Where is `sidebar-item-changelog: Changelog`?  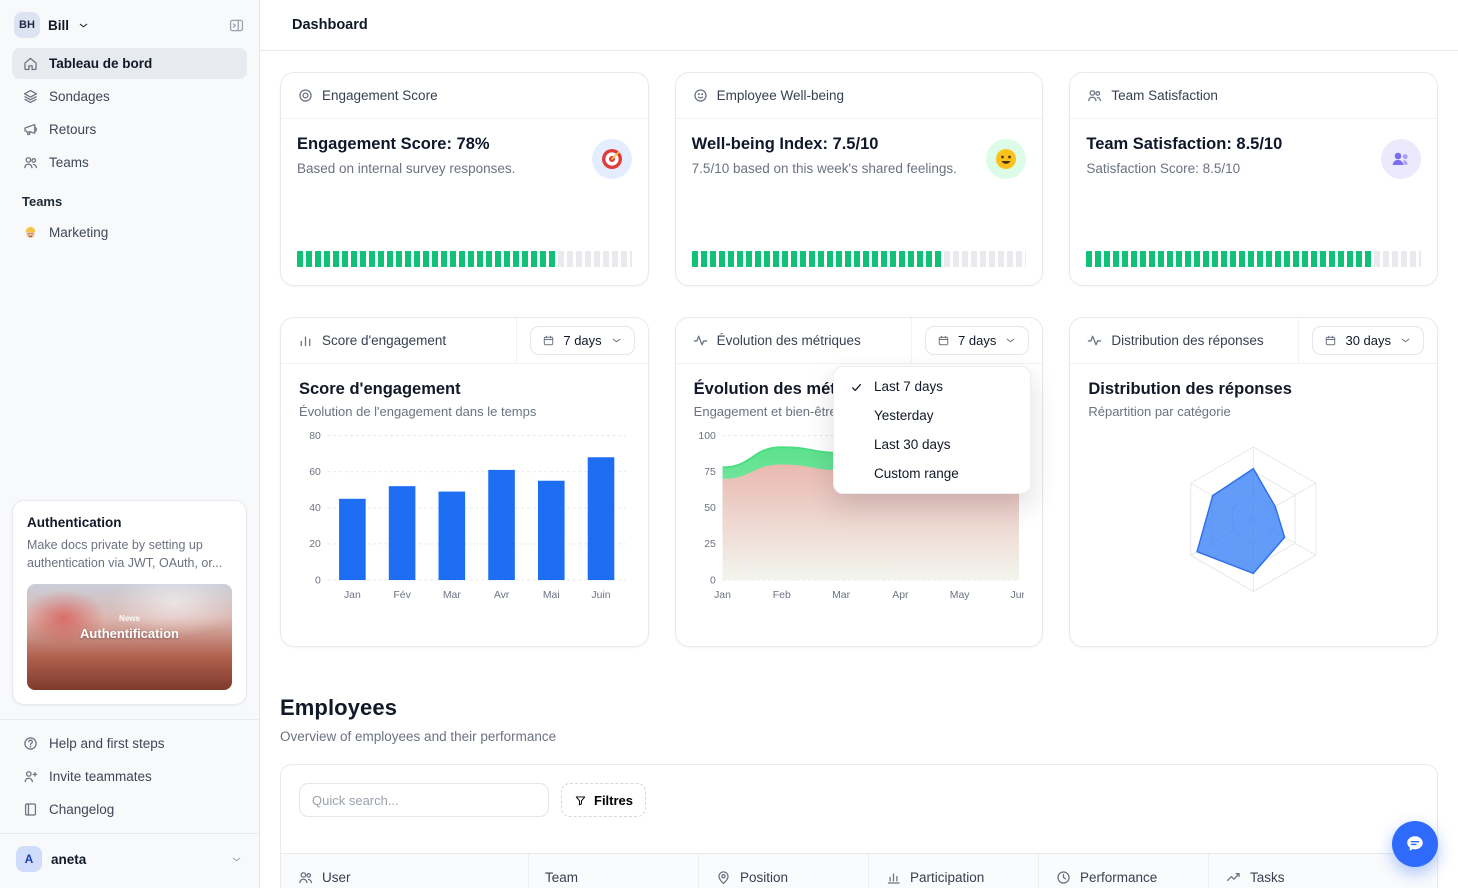
sidebar-item-changelog: Changelog is located at coordinates (129, 809).